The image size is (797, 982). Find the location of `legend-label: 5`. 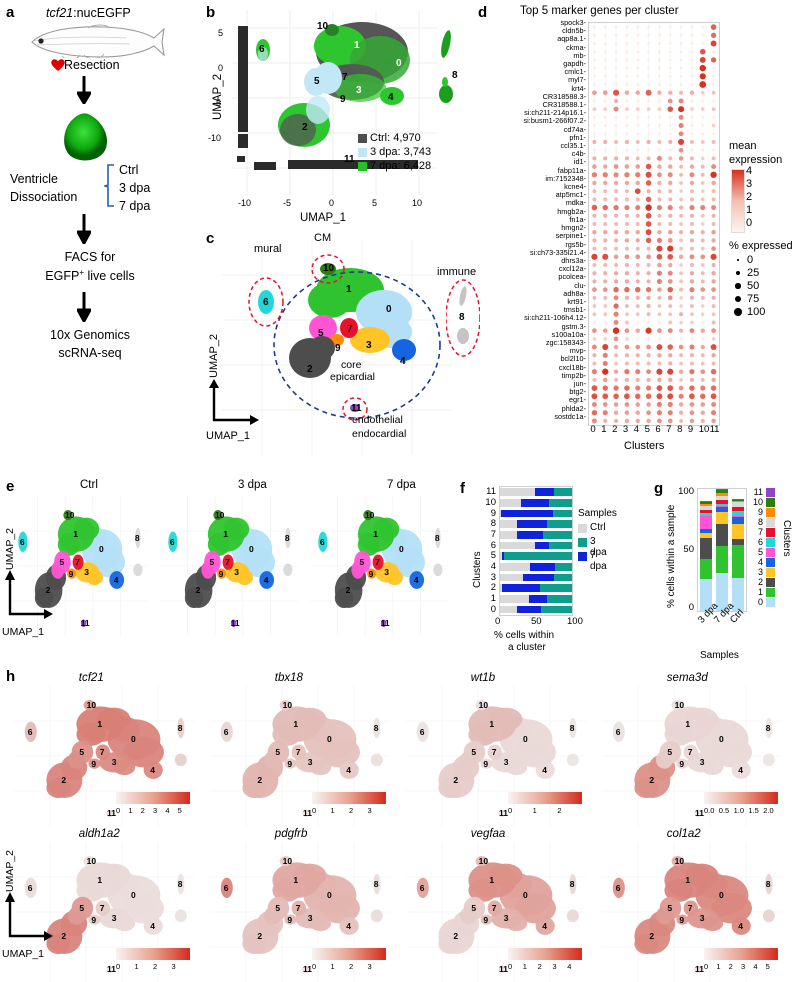

legend-label: 5 is located at coordinates (760, 552).